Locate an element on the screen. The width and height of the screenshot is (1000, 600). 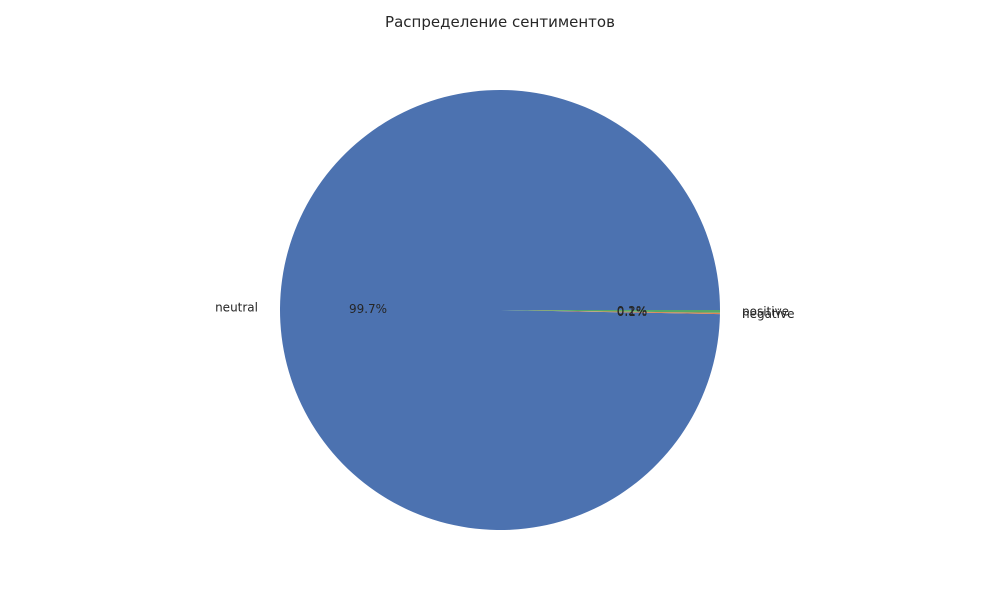
slice-label-positive: positive is located at coordinates (765, 312).